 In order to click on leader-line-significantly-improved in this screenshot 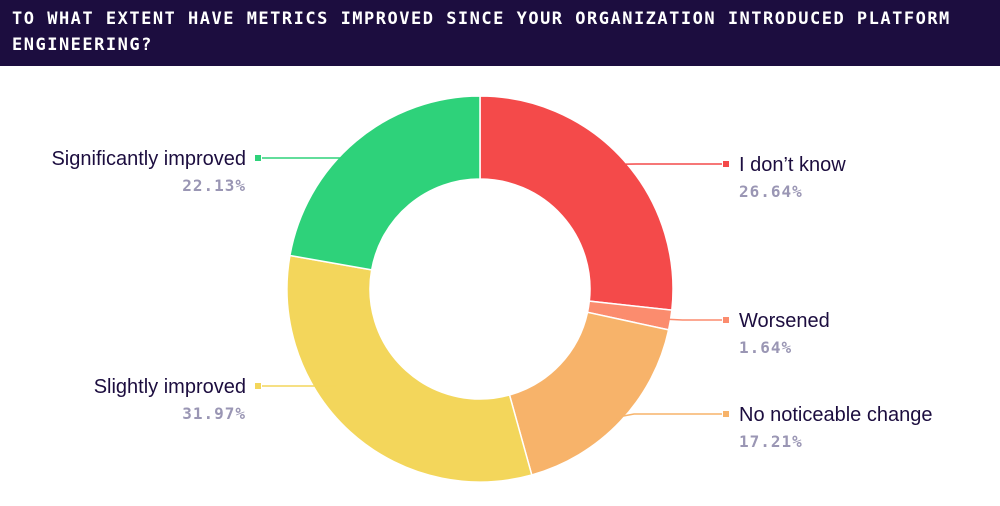, I will do `click(311, 152)`.